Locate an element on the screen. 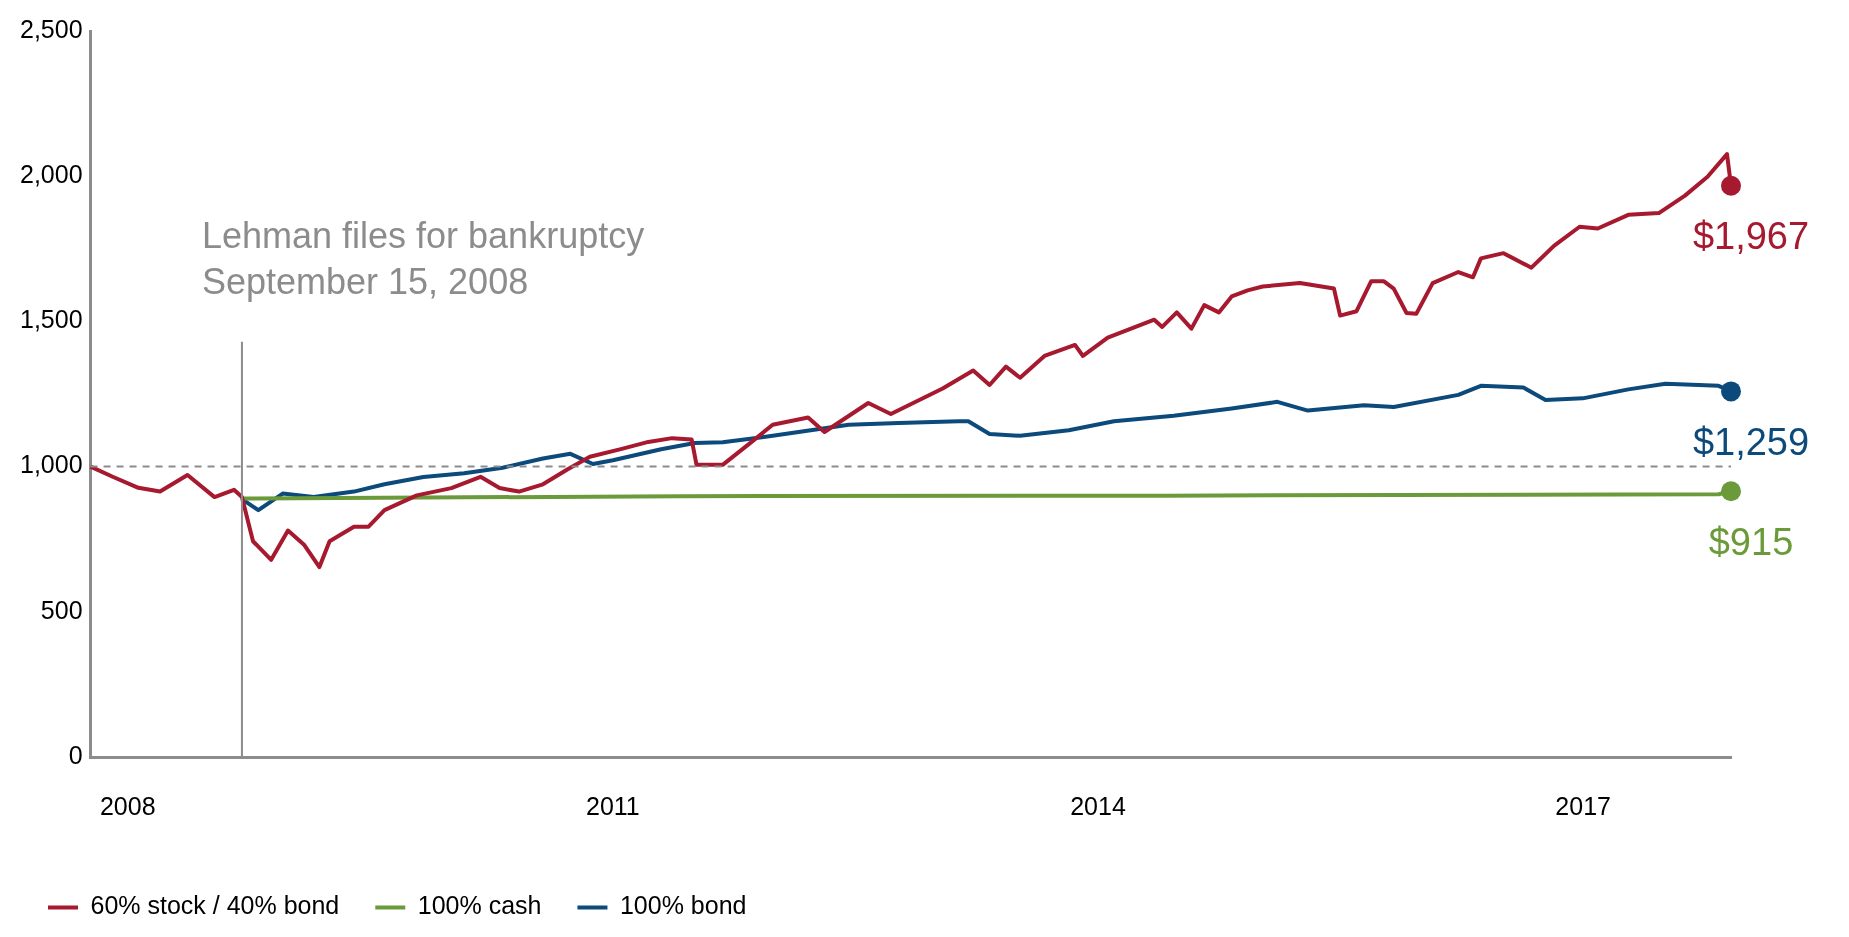 The height and width of the screenshot is (937, 1849). data-label: $915 is located at coordinates (1751, 541).